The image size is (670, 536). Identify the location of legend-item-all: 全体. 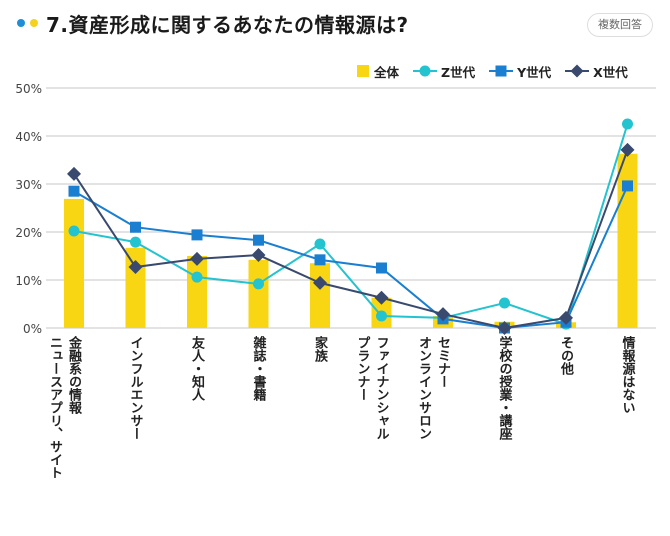
(377, 71).